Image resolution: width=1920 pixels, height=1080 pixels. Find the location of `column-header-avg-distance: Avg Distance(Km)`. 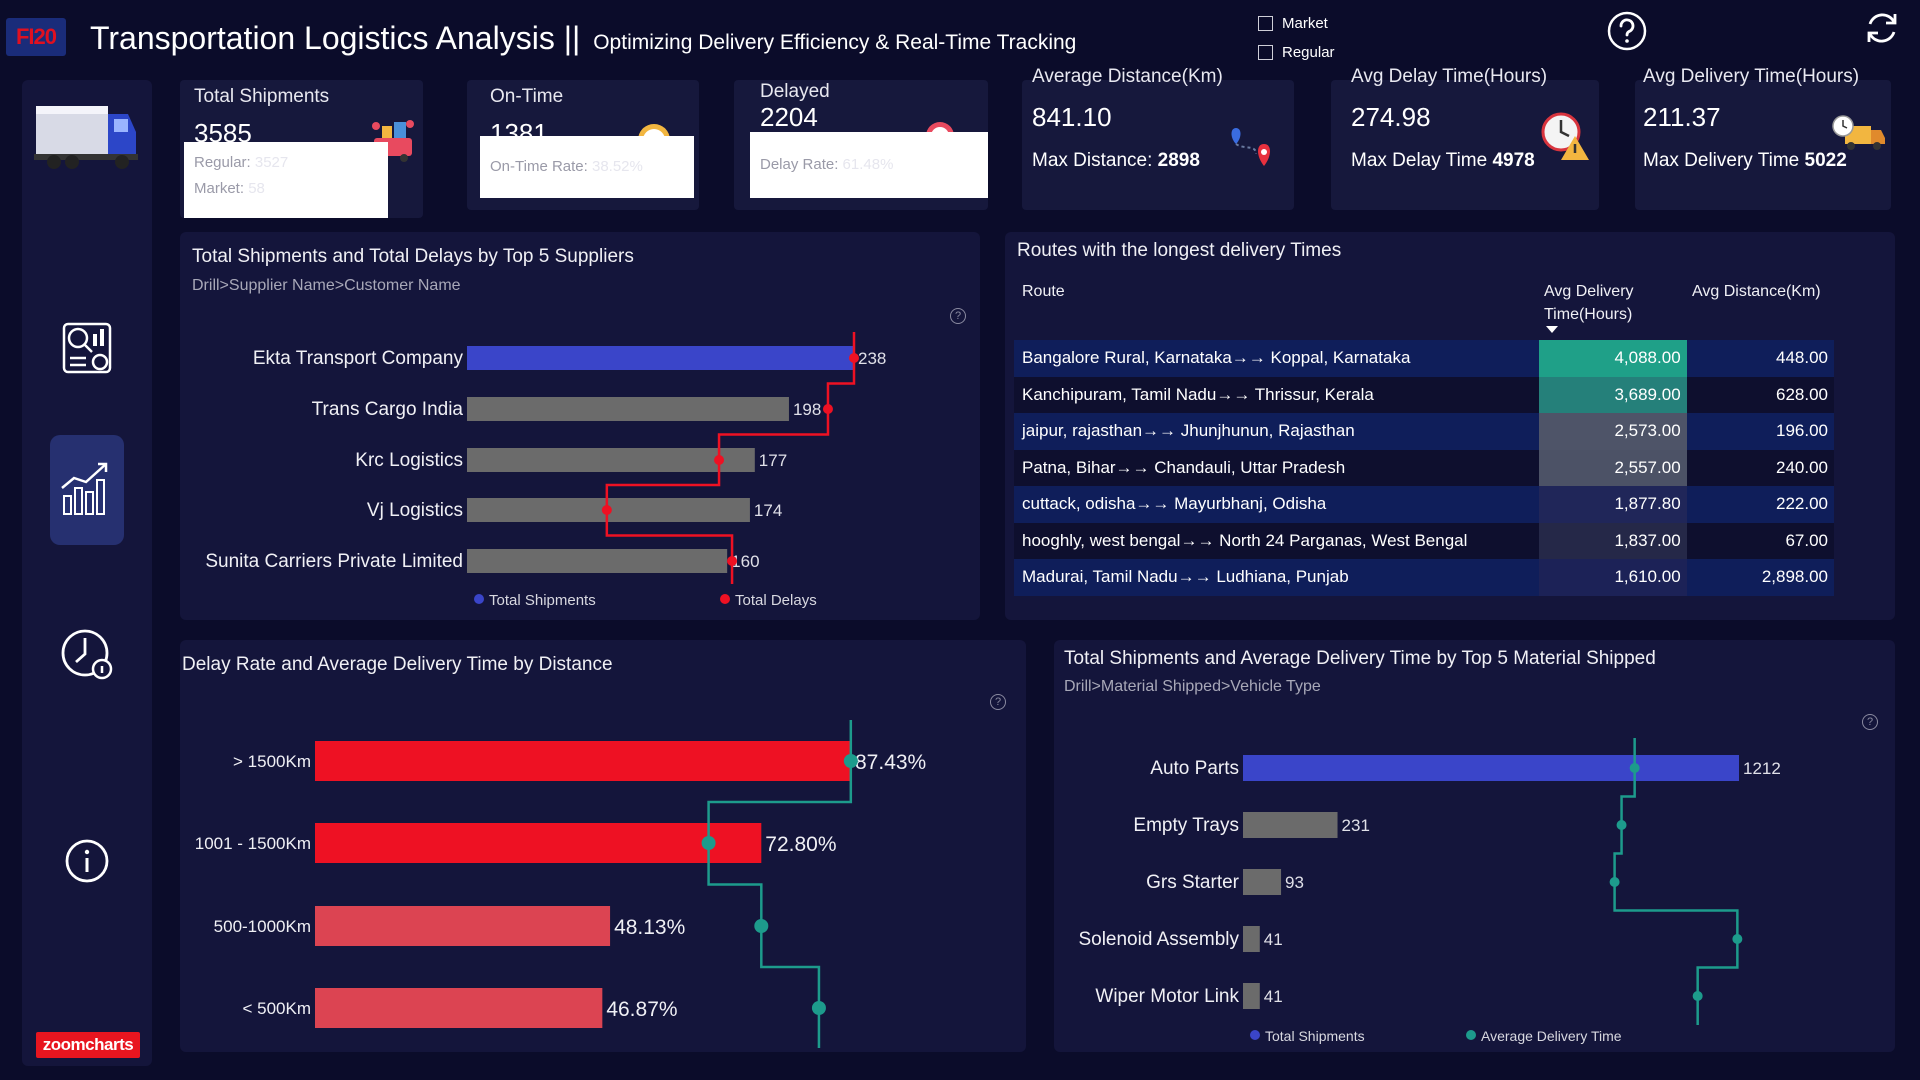

column-header-avg-distance: Avg Distance(Km) is located at coordinates (1756, 291).